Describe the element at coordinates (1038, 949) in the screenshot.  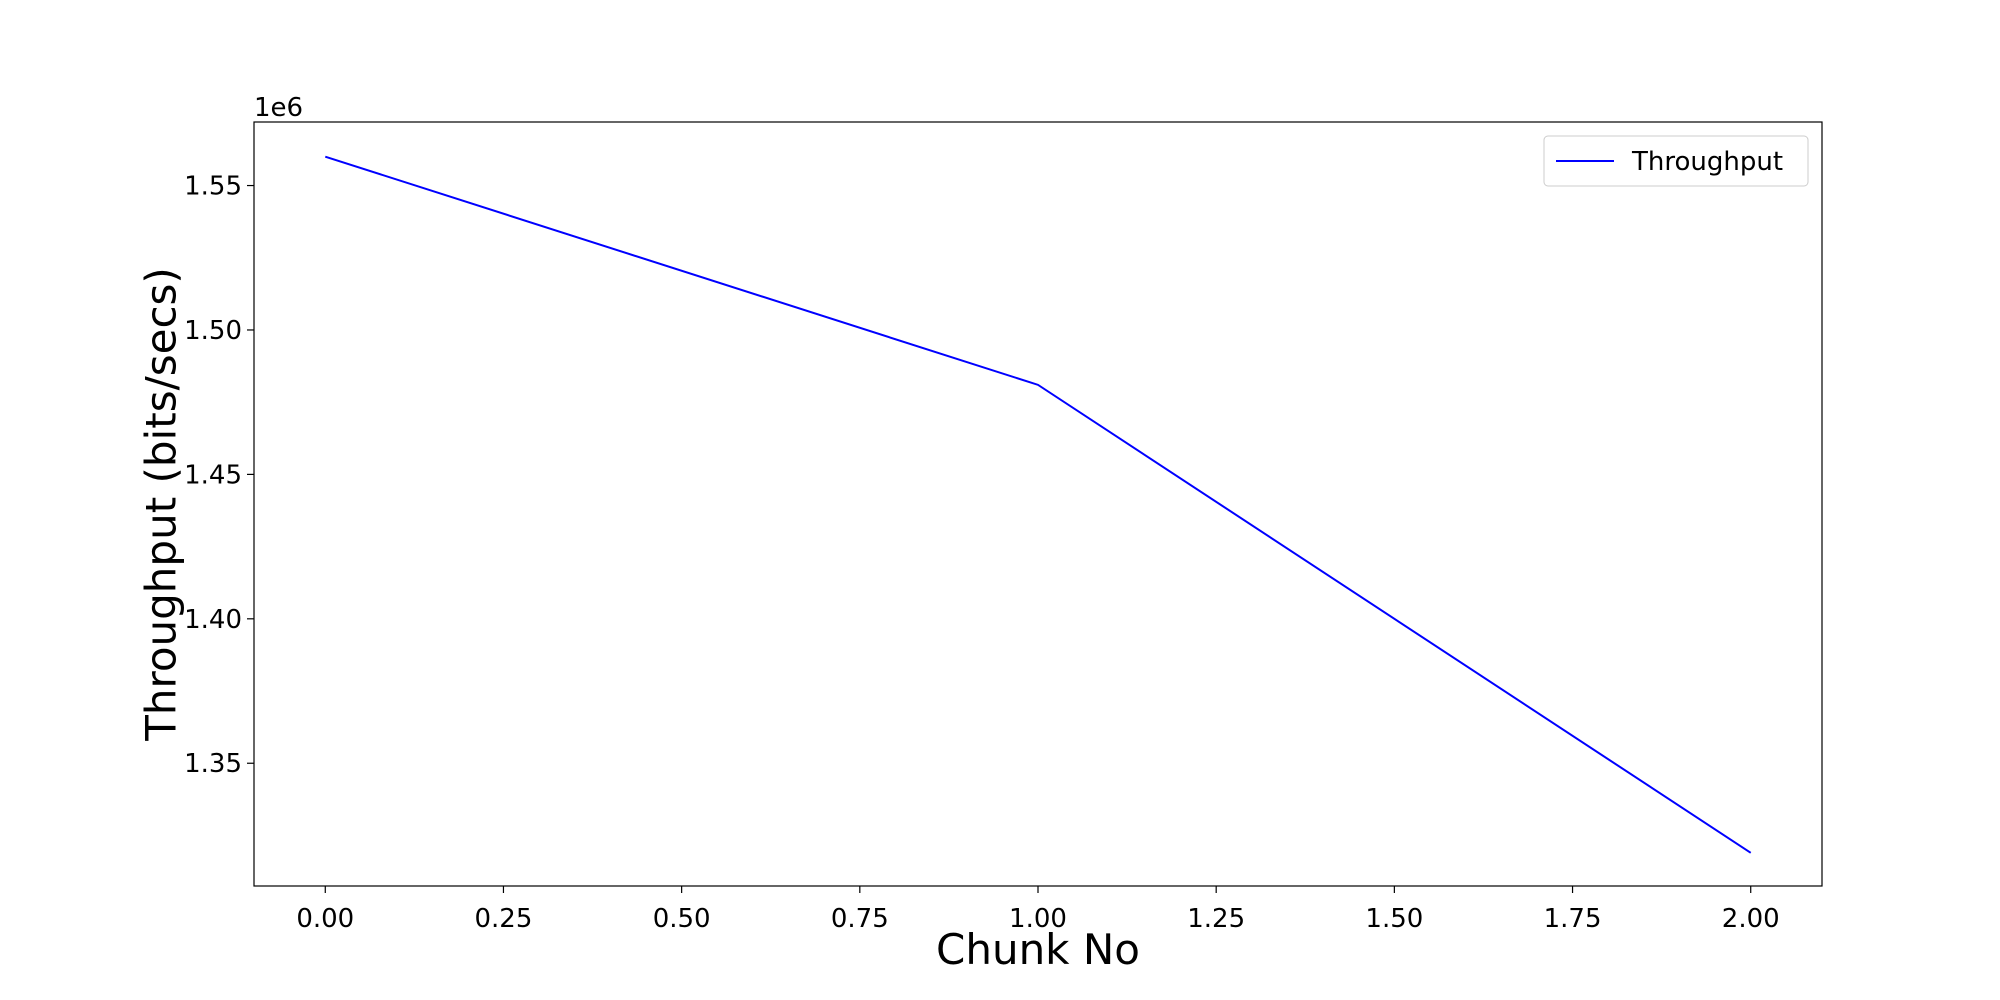
I see `x-axis-label: Chunk No` at that location.